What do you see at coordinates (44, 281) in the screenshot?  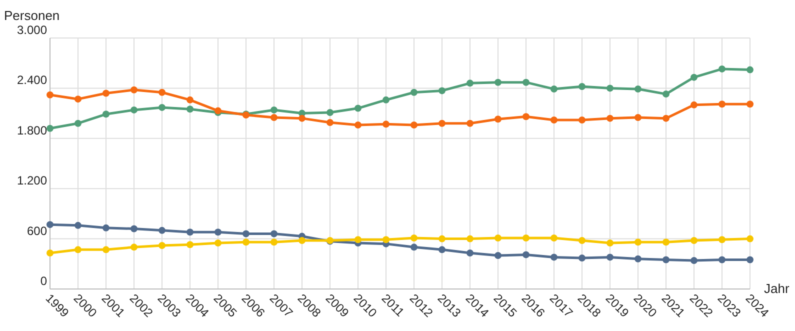 I see `y-tick-label: 0` at bounding box center [44, 281].